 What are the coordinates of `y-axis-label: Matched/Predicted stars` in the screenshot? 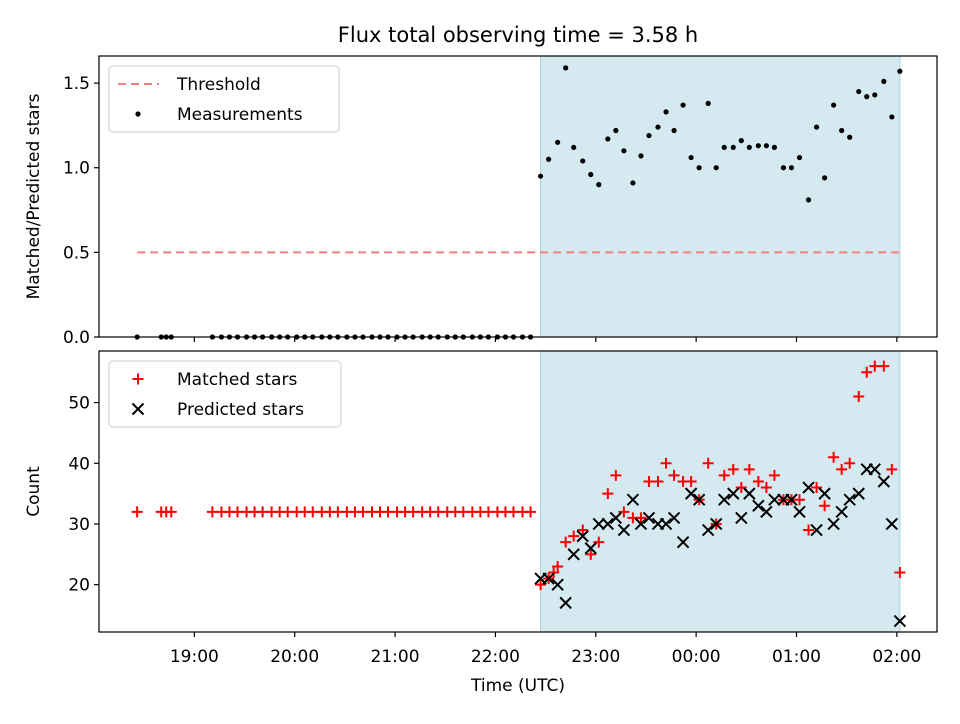 It's located at (34, 196).